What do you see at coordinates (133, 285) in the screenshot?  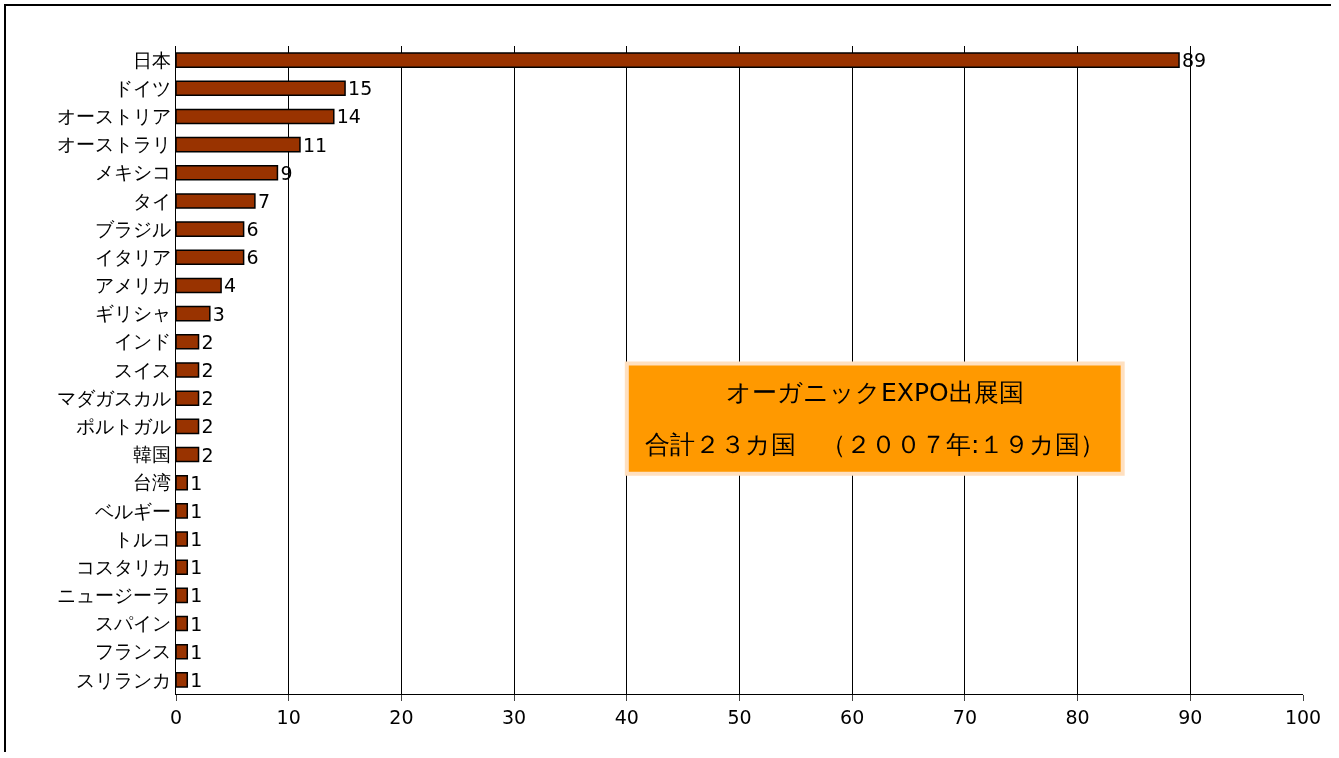 I see `y-tick-label: アメリカ` at bounding box center [133, 285].